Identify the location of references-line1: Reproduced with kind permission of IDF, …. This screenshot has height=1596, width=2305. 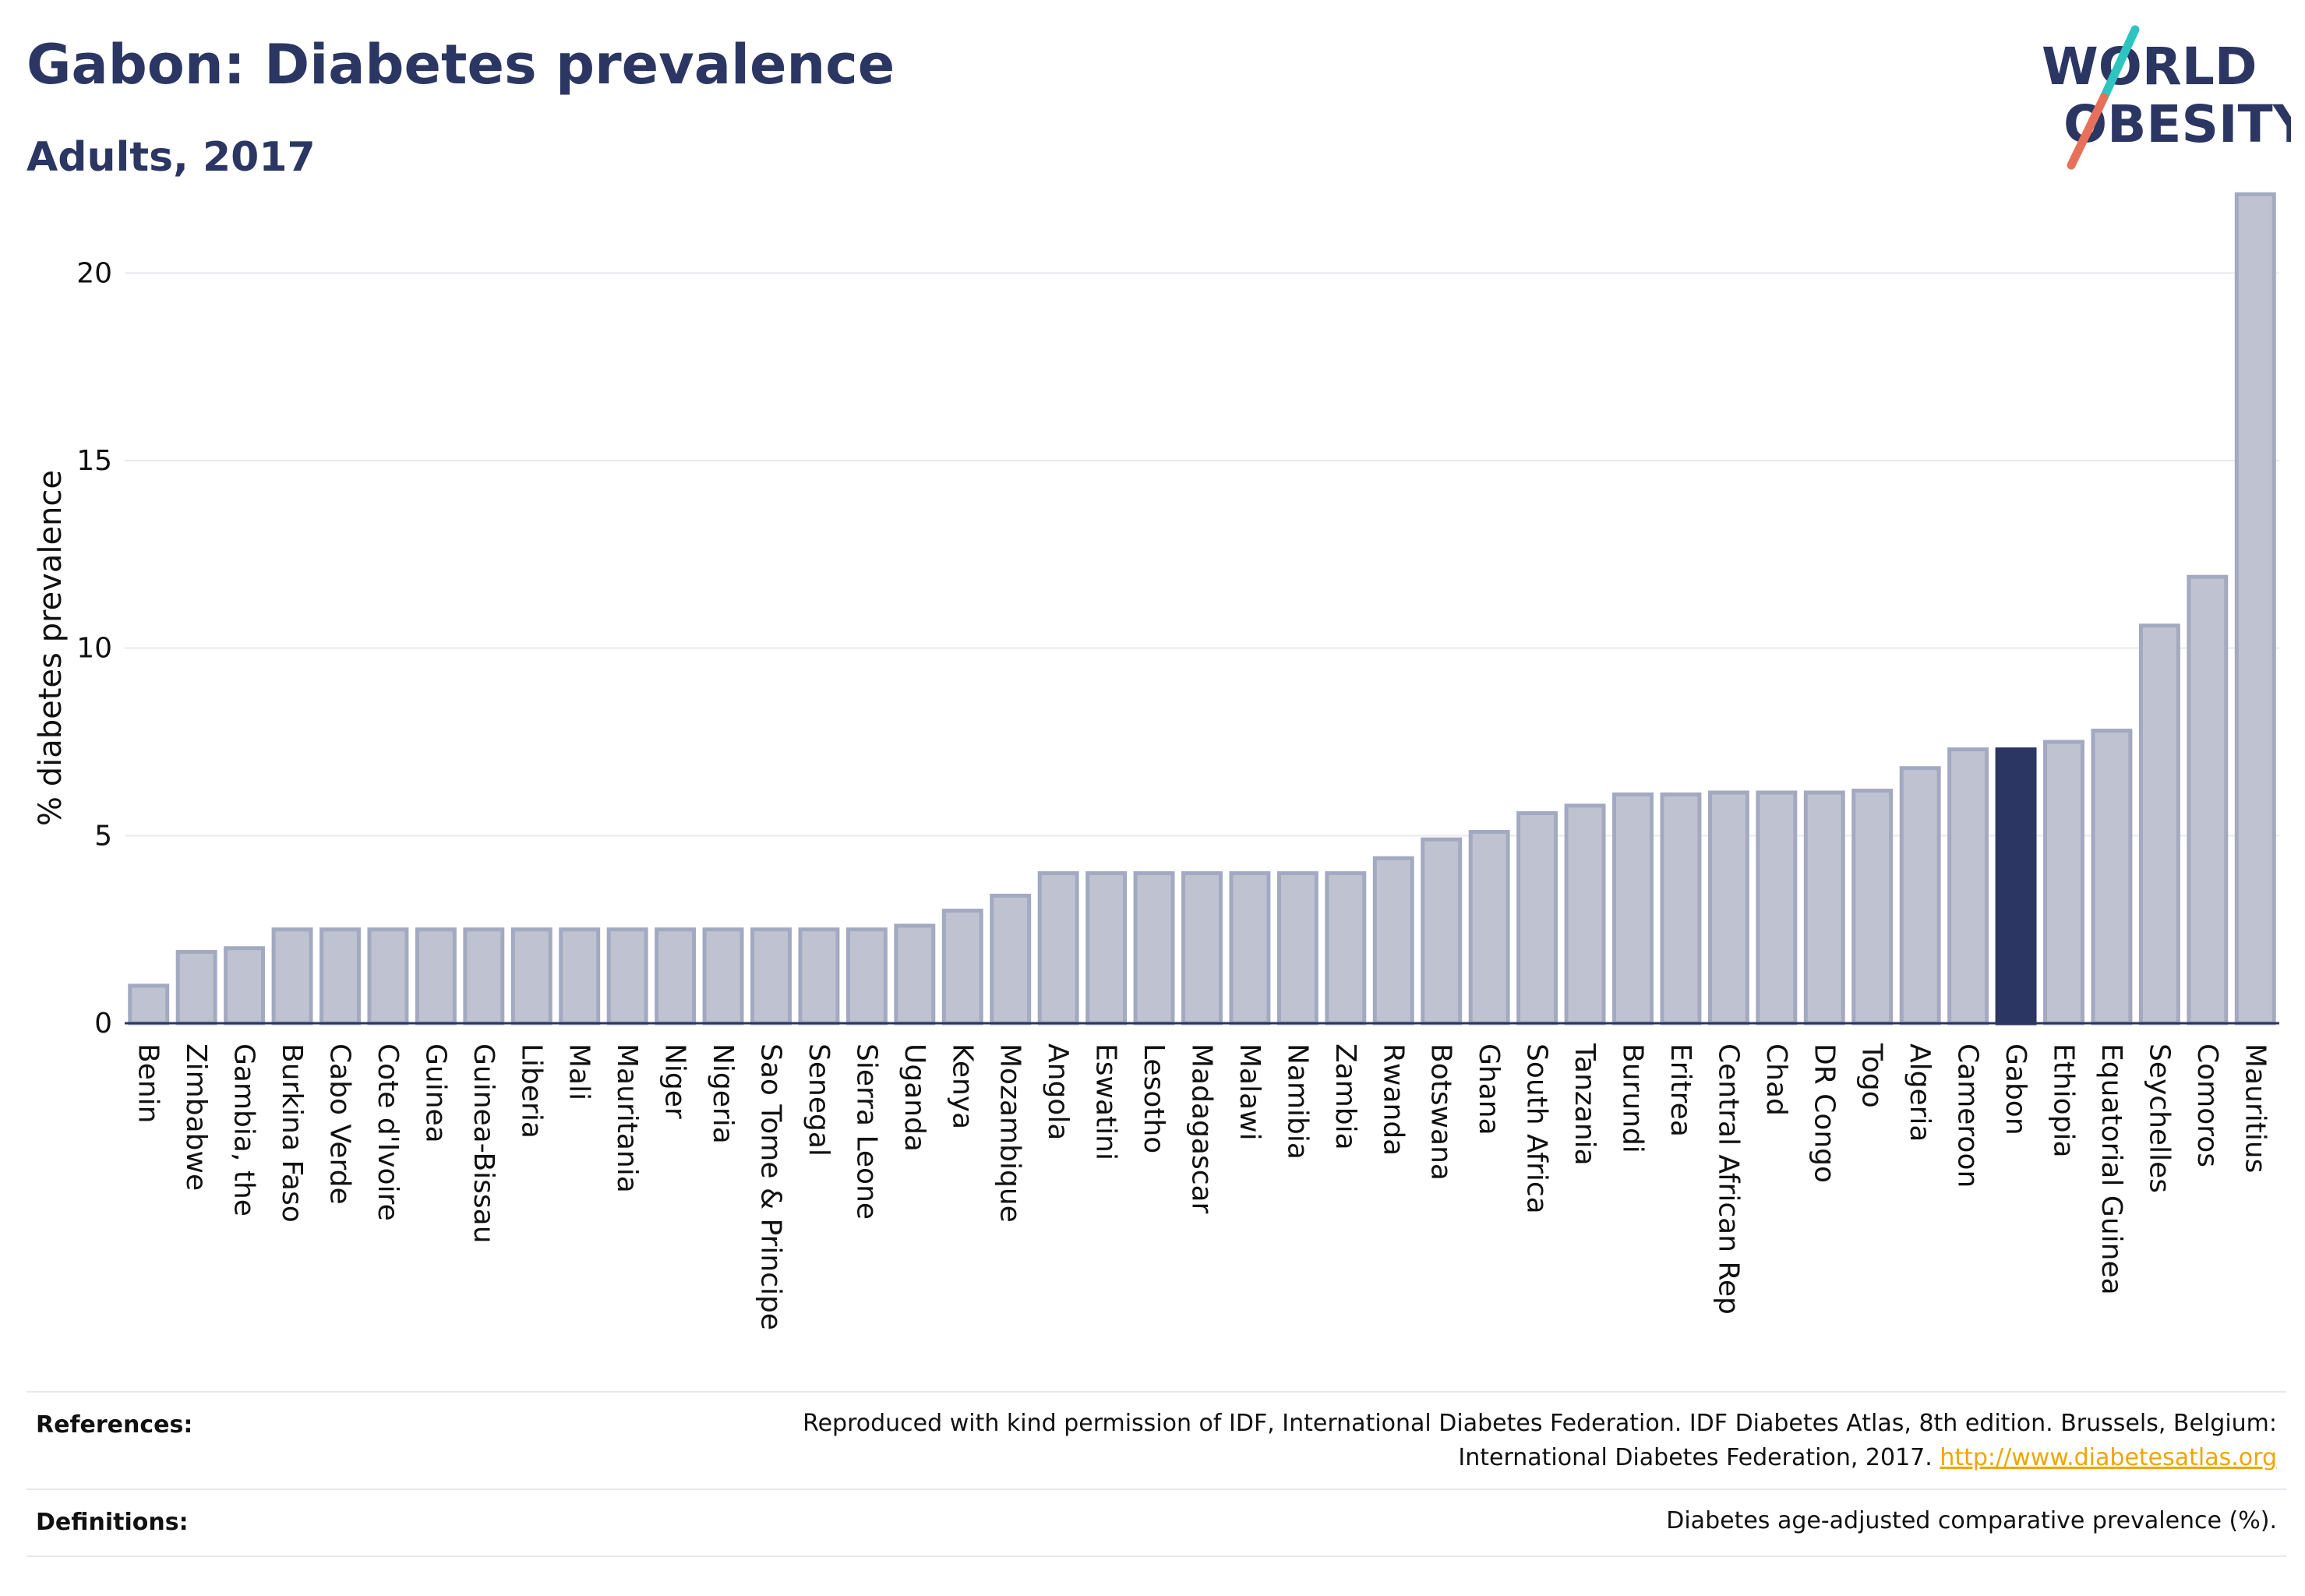
(1540, 1423).